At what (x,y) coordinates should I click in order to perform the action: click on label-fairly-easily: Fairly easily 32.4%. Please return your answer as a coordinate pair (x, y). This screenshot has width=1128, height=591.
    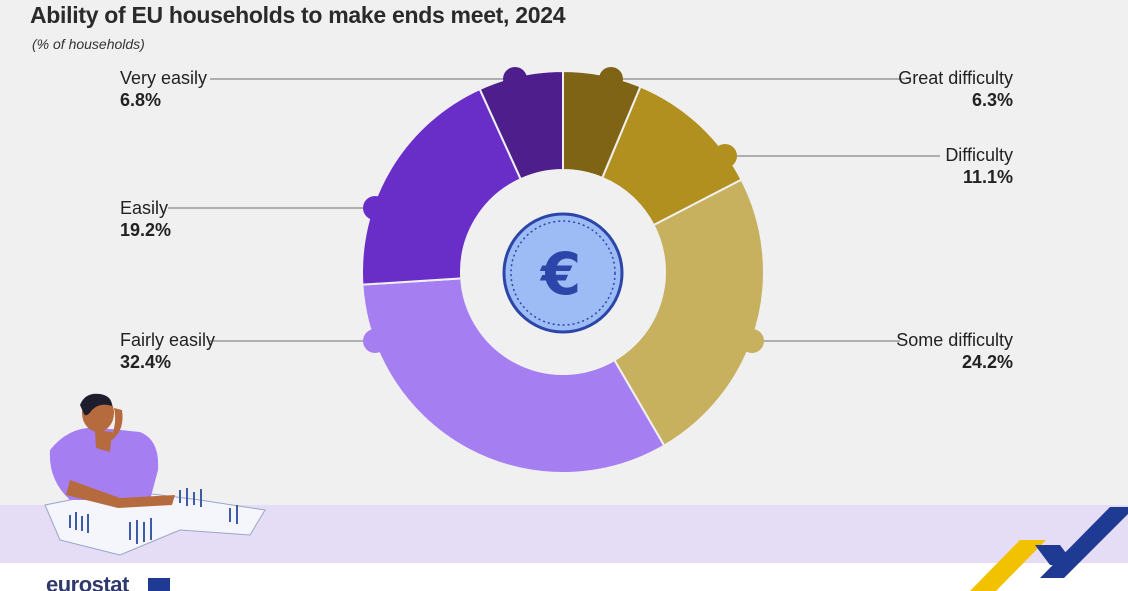
    Looking at the image, I should click on (167, 351).